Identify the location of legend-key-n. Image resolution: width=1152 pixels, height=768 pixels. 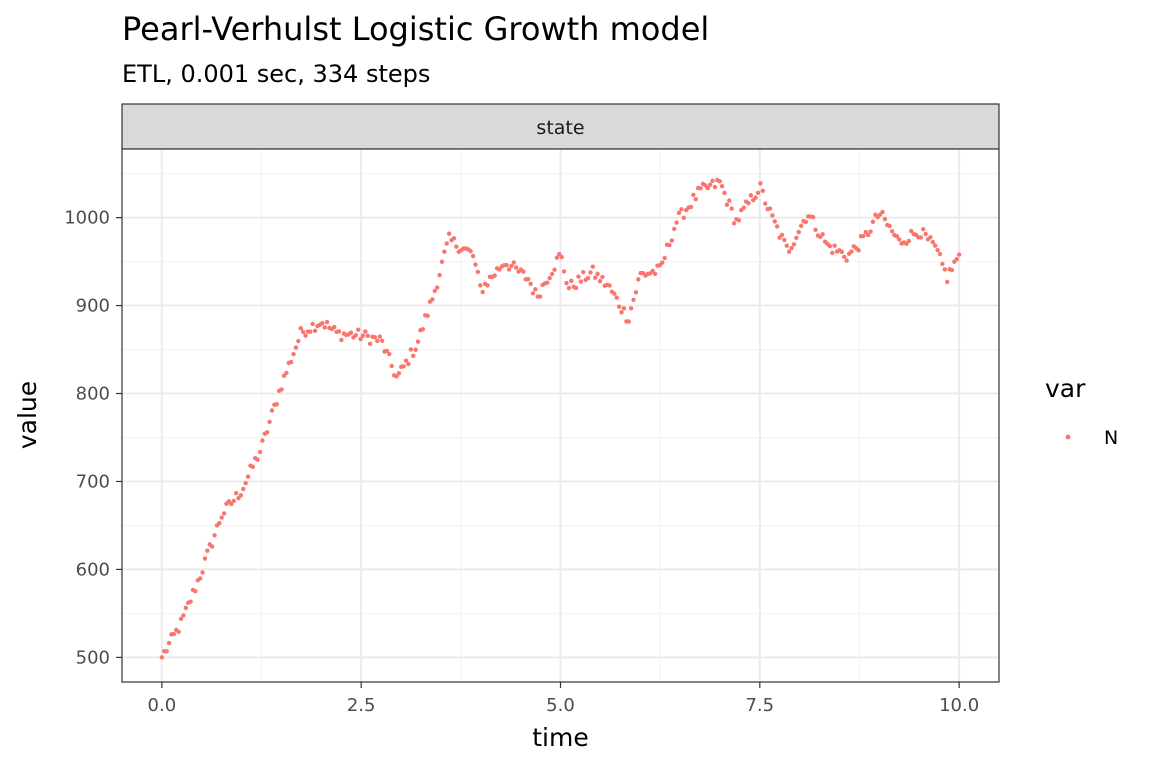
(1068, 437).